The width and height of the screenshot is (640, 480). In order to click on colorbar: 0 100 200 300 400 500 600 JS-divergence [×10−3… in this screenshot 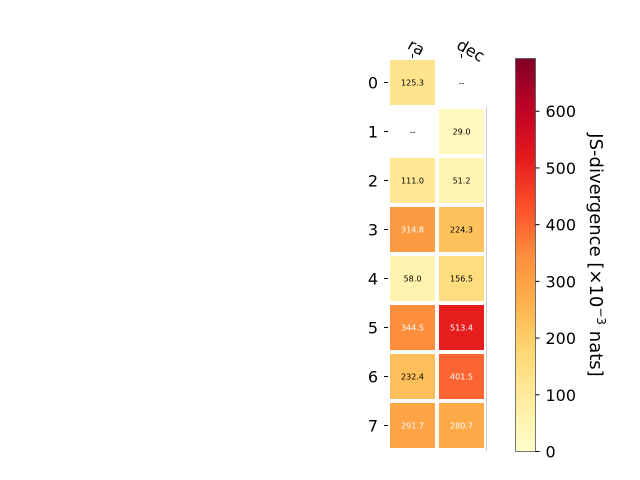, I will do `click(561, 260)`.